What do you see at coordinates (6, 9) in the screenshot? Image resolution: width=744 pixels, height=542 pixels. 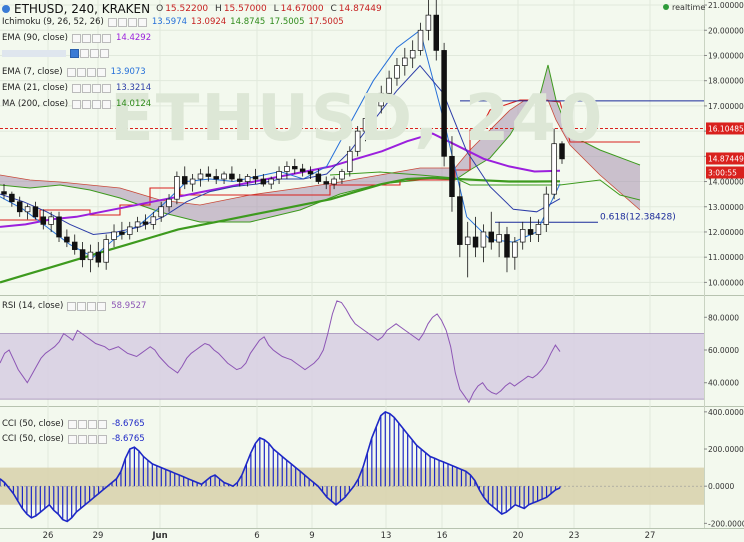 I see `symbol-icon` at bounding box center [6, 9].